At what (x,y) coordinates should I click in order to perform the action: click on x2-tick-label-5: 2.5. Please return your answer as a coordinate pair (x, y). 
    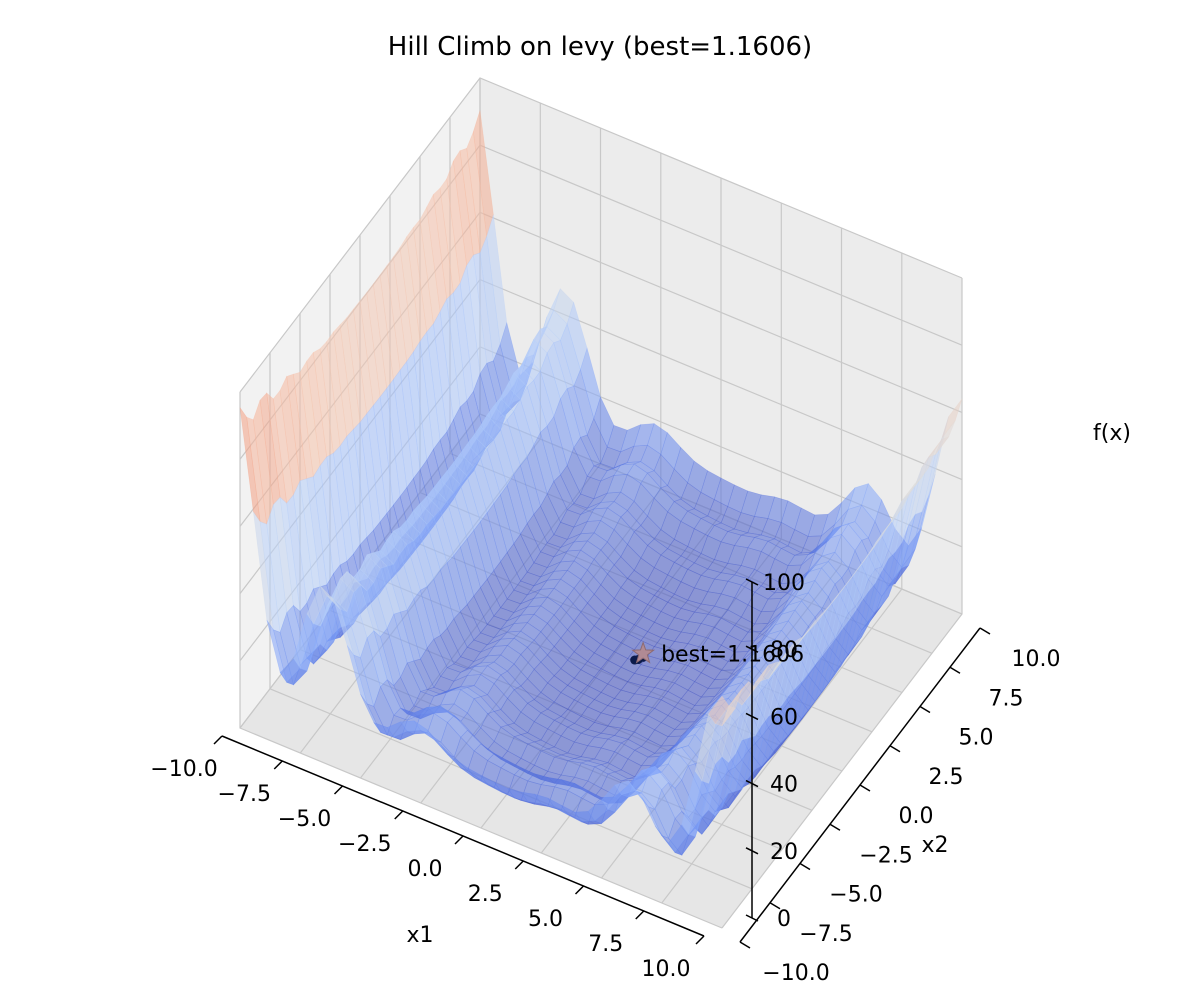
    Looking at the image, I should click on (946, 777).